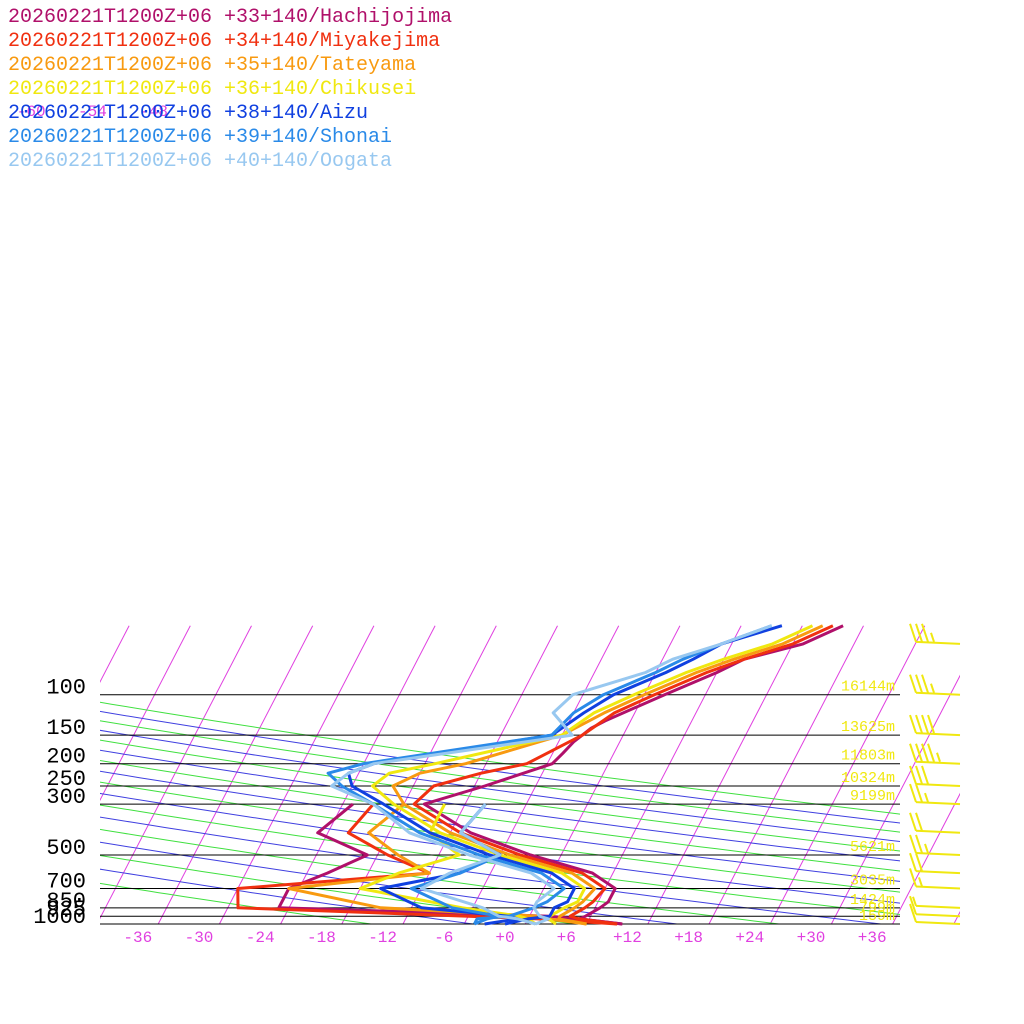  Describe the element at coordinates (224, 41) in the screenshot. I see `legend-entry: 20260221T1200Z+06 +34+140/Miyakejima` at that location.